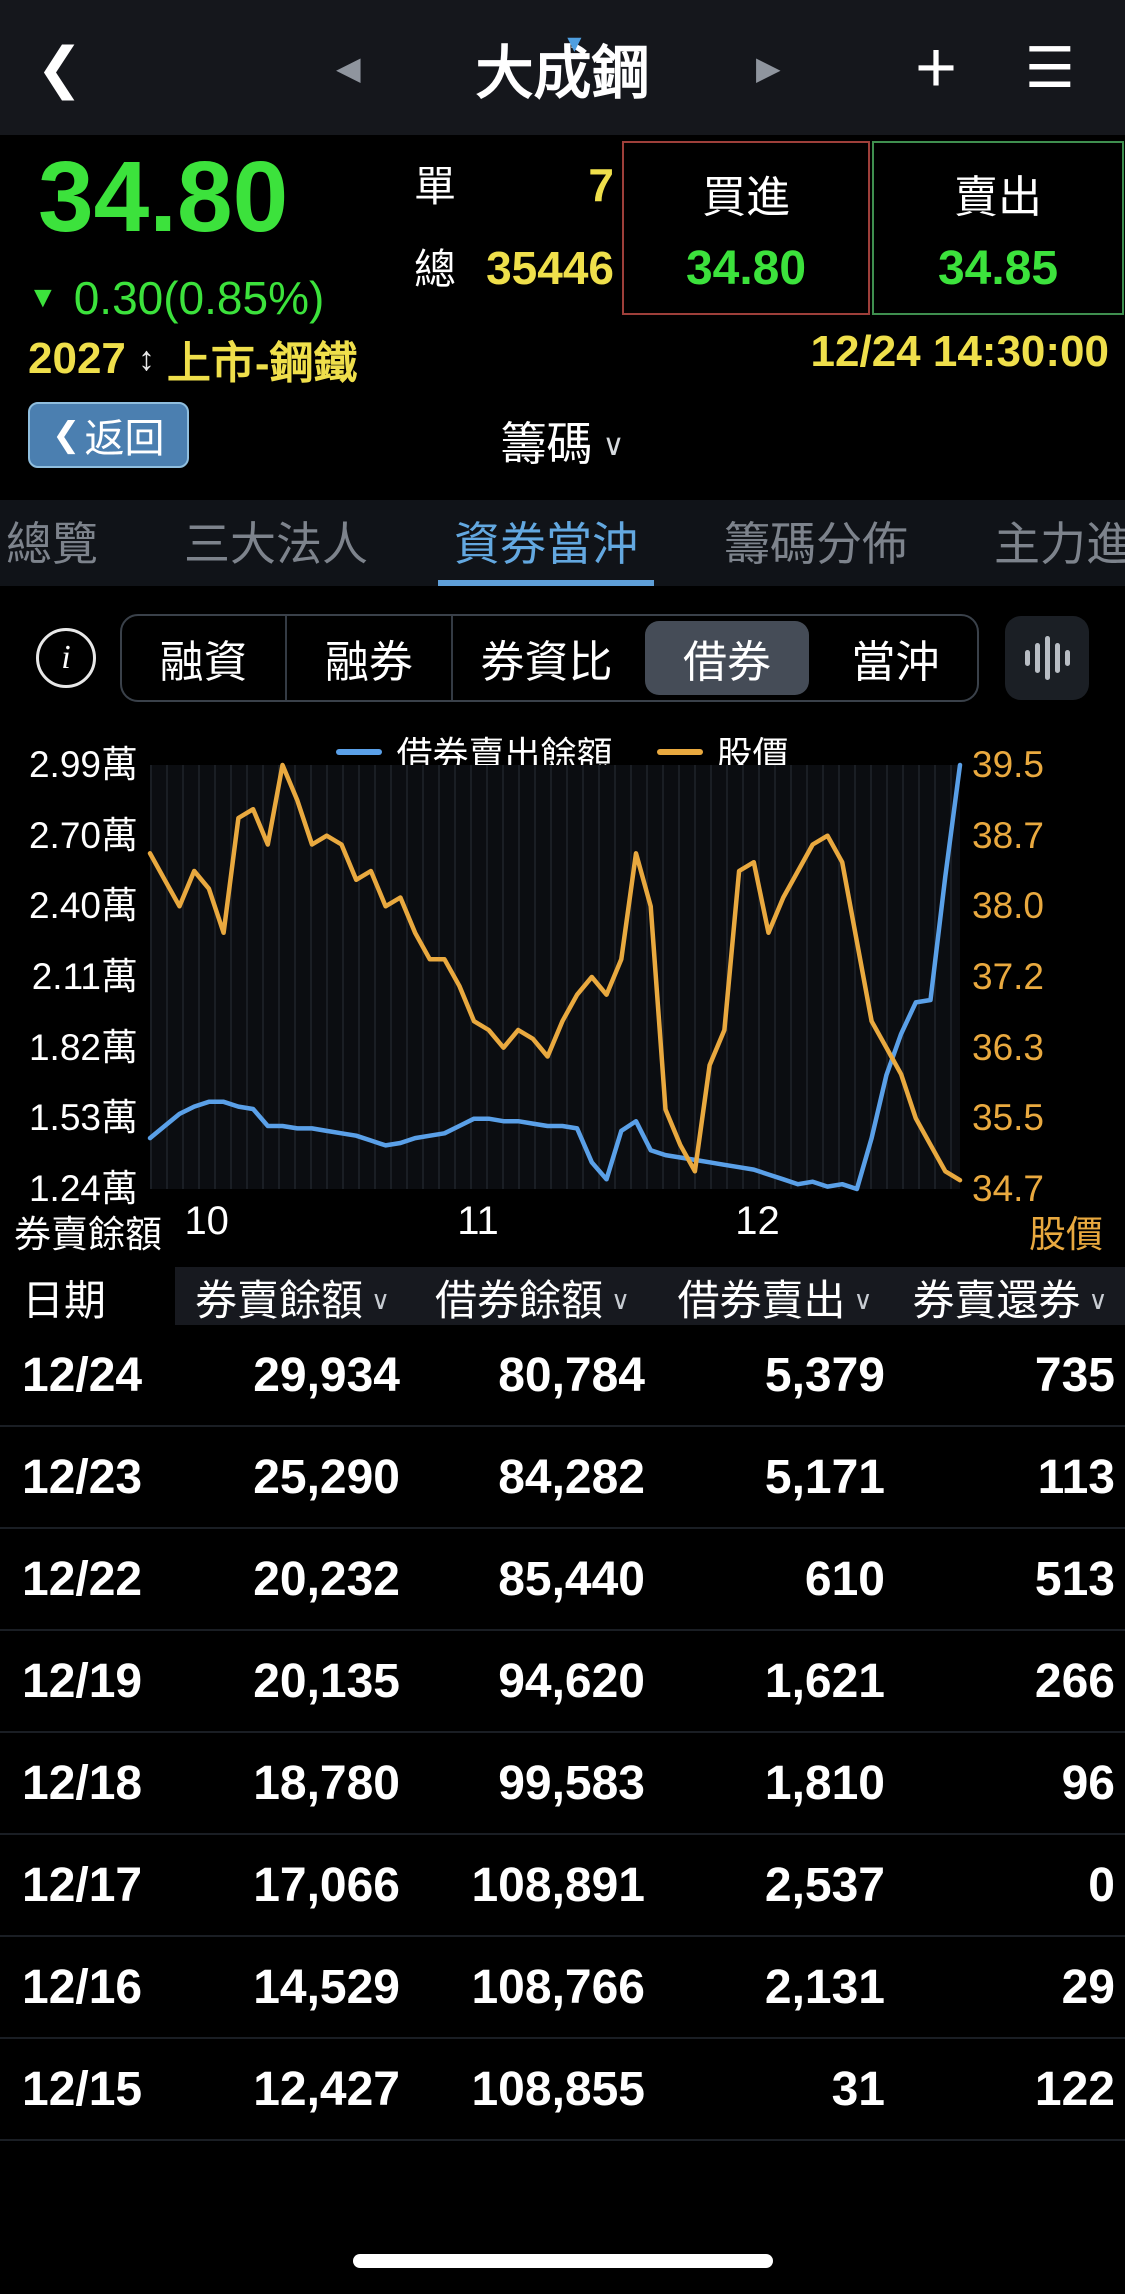  Describe the element at coordinates (435, 269) in the screenshot. I see `total-label: 總` at that location.